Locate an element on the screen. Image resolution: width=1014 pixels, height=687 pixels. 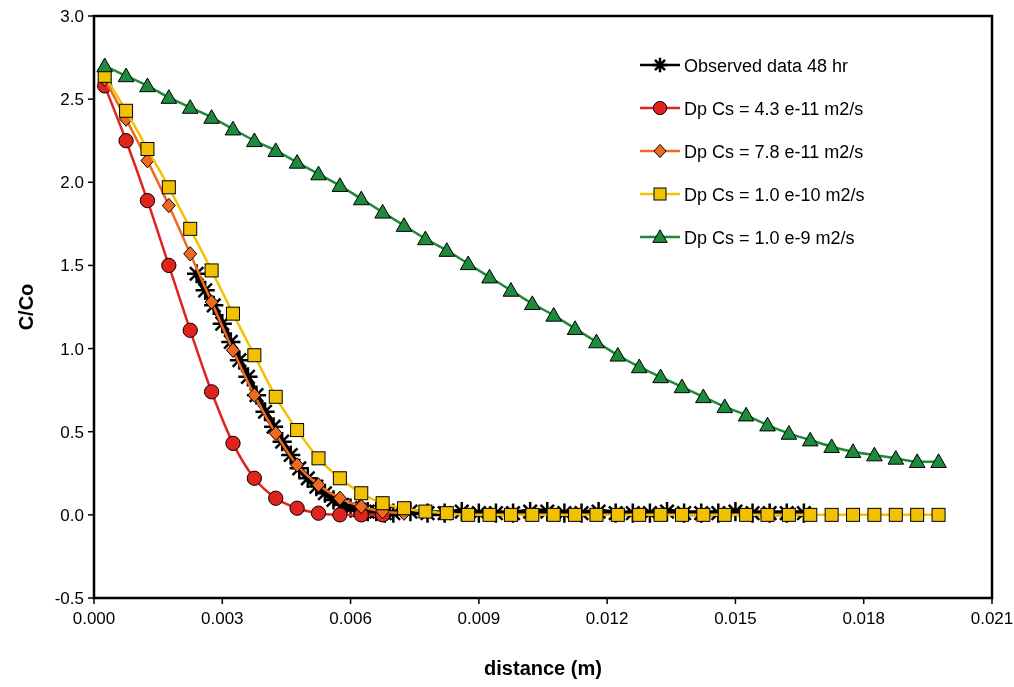
x-tick-label: 0.009 is located at coordinates (479, 618).